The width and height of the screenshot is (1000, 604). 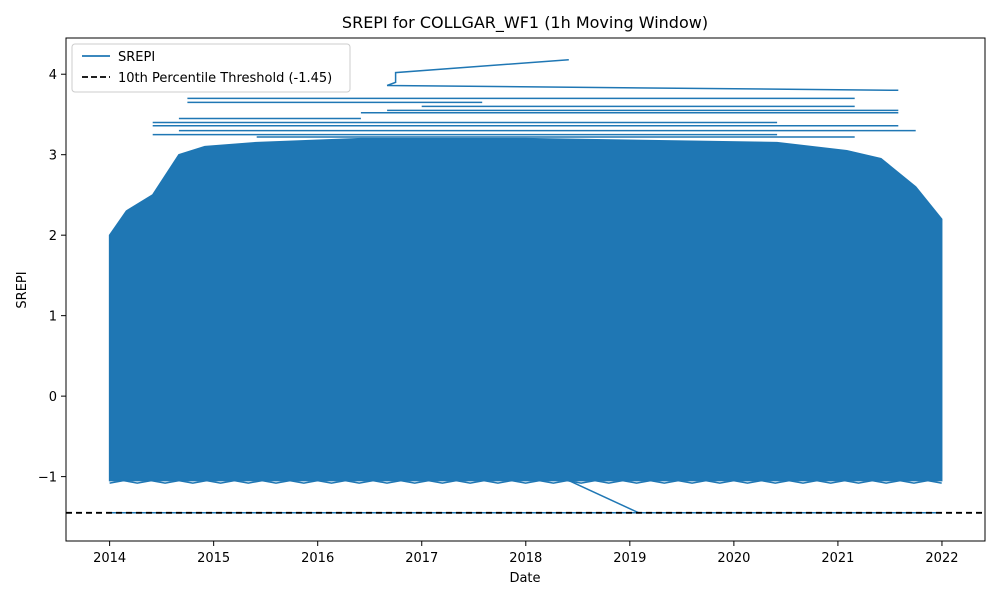 What do you see at coordinates (213, 558) in the screenshot?
I see `x-tick-label-1: 2015` at bounding box center [213, 558].